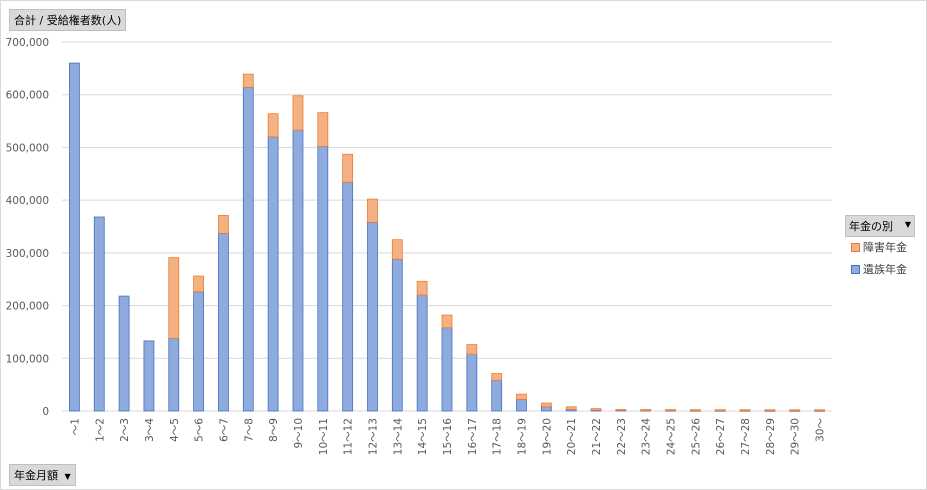  I want to click on x-tick-label: 24～25, so click(672, 436).